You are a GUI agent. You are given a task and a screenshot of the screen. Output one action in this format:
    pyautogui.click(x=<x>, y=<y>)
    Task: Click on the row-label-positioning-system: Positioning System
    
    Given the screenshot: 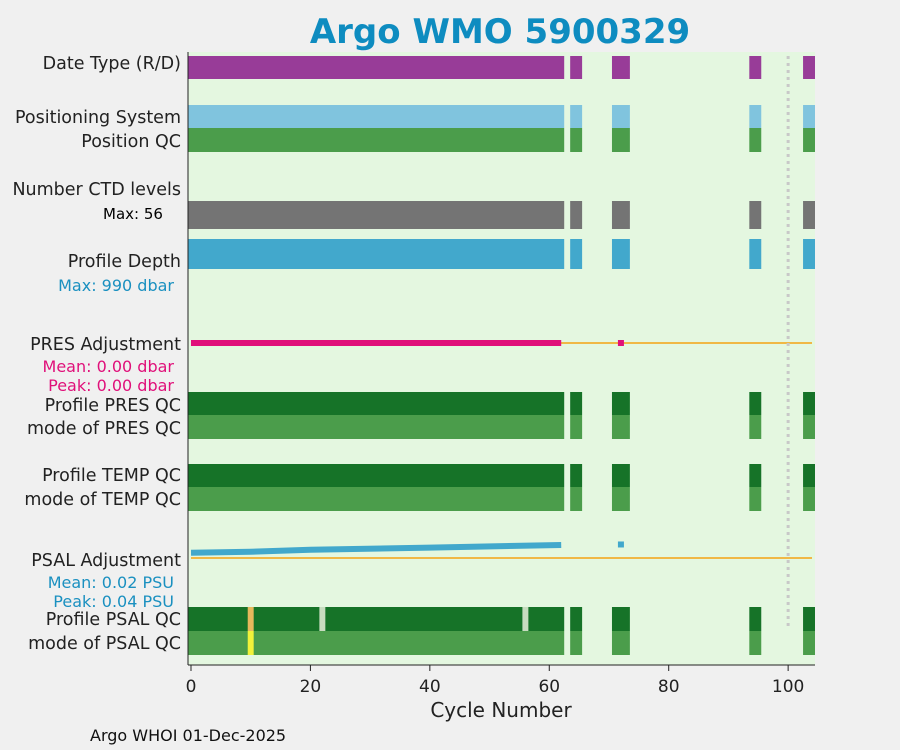 What is the action you would take?
    pyautogui.click(x=98, y=118)
    